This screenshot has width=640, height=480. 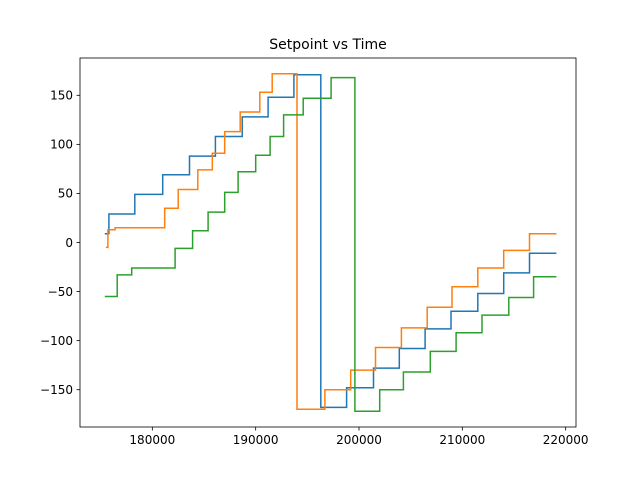 What do you see at coordinates (462, 440) in the screenshot?
I see `x-tick-label: 210000` at bounding box center [462, 440].